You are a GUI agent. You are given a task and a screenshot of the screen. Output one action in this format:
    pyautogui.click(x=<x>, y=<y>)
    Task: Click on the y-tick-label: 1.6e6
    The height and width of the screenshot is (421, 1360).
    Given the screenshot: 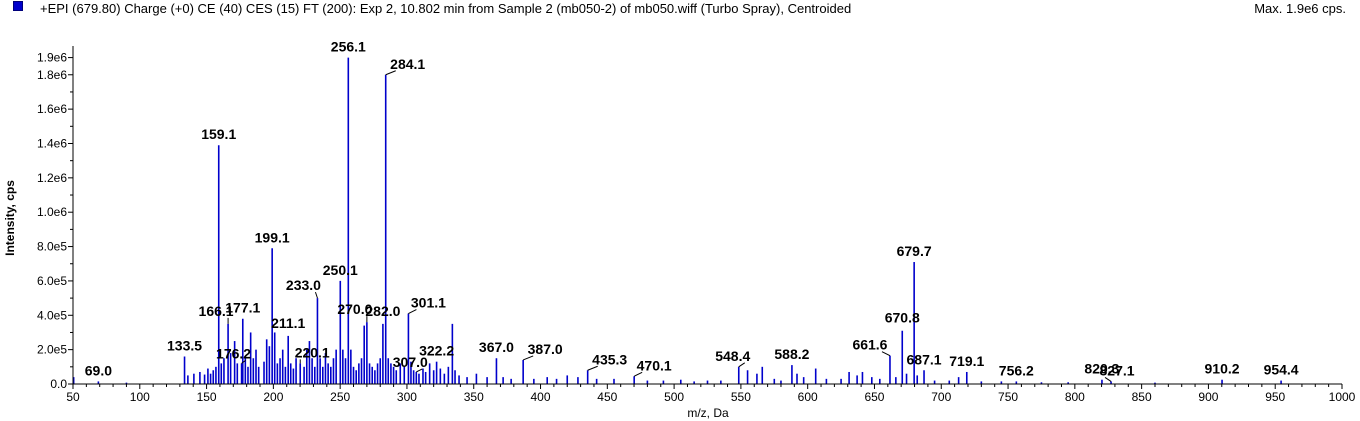 What is the action you would take?
    pyautogui.click(x=52, y=109)
    